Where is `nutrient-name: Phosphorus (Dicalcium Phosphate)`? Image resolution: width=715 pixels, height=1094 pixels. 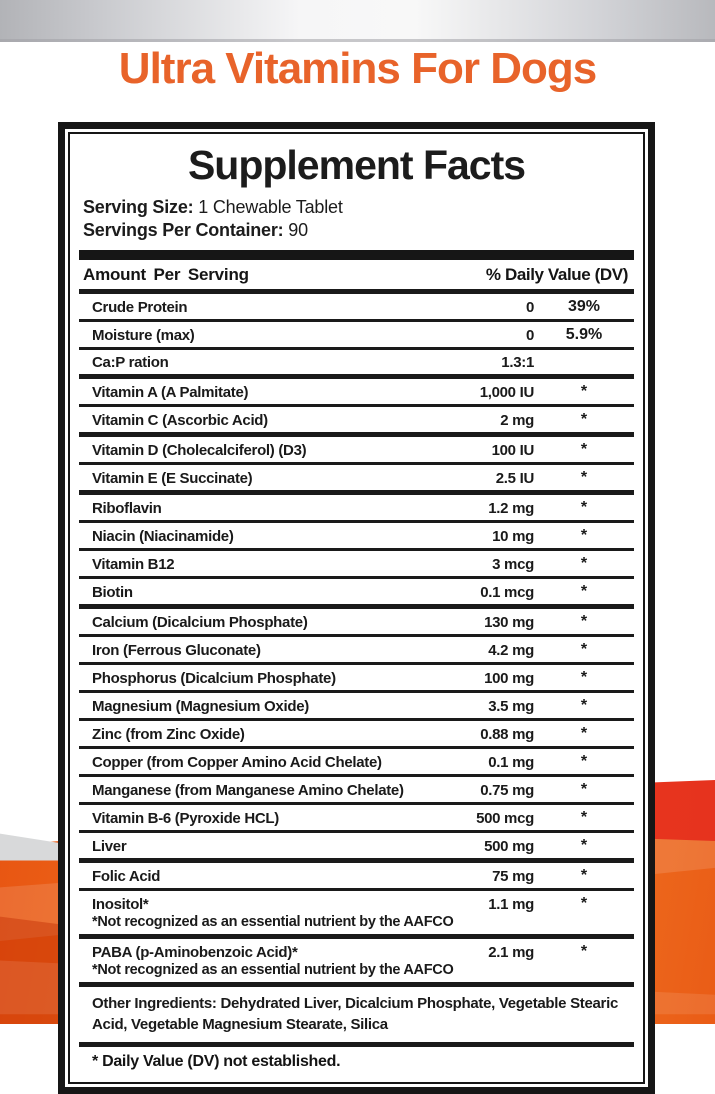 nutrient-name: Phosphorus (Dicalcium Phosphate) is located at coordinates (214, 678).